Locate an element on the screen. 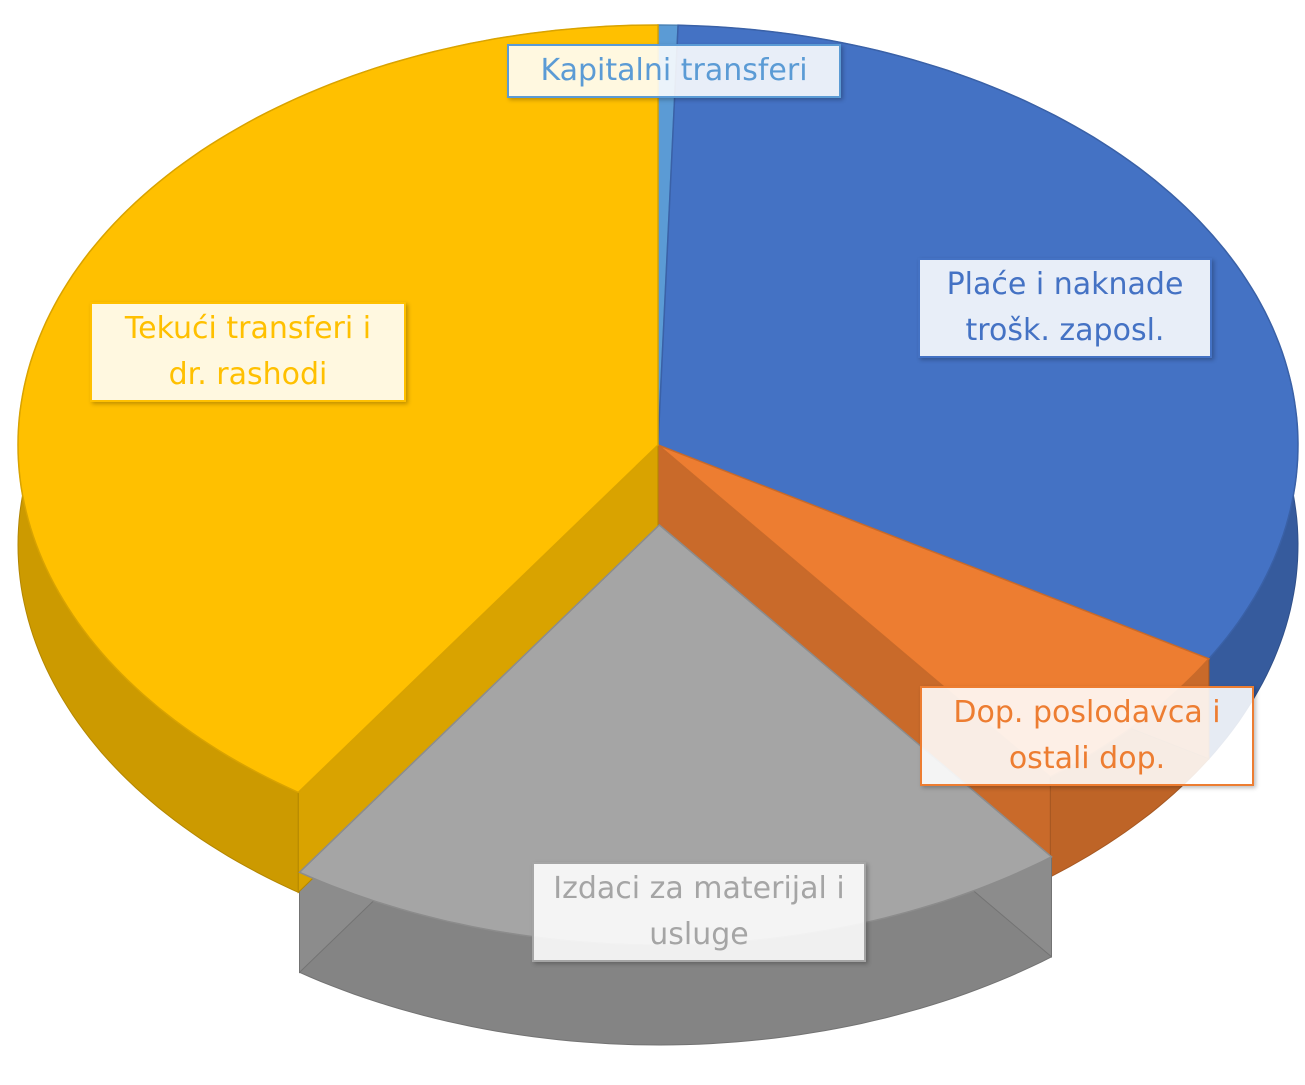 The width and height of the screenshot is (1305, 1085). data-label: Tekući transferi i dr. rashodi is located at coordinates (248, 352).